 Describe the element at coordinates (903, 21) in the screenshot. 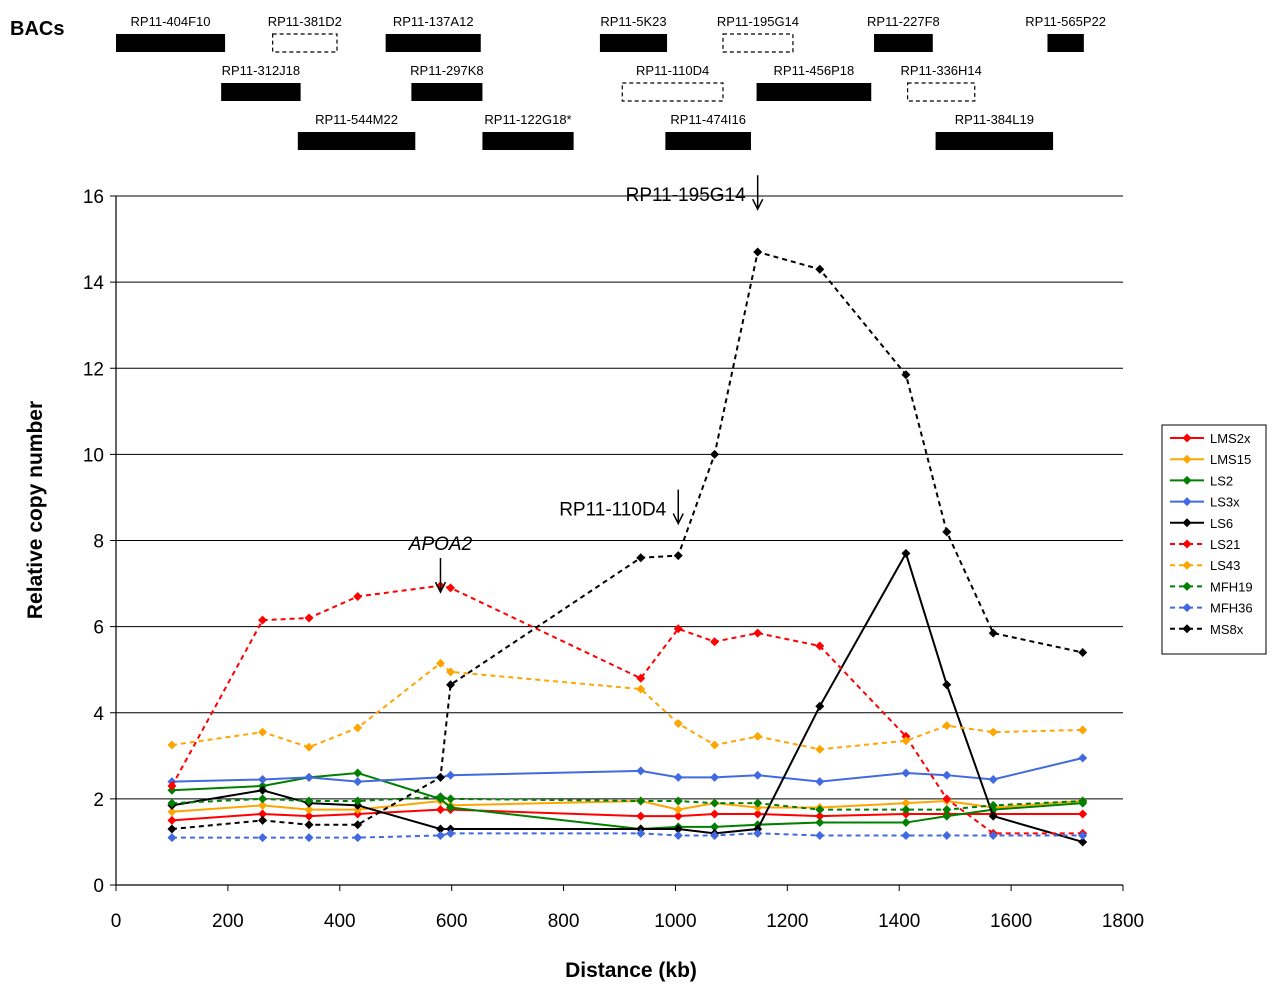

I see `bac-label: RP11-227F8` at that location.